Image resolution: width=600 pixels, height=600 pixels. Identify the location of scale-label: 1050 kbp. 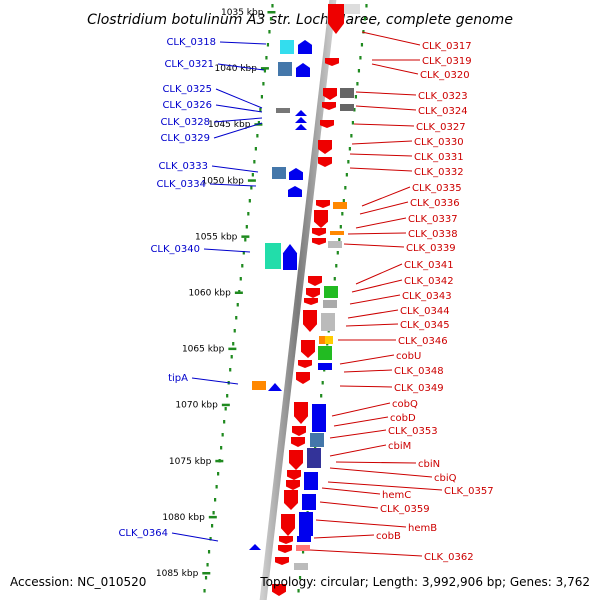
(222, 181).